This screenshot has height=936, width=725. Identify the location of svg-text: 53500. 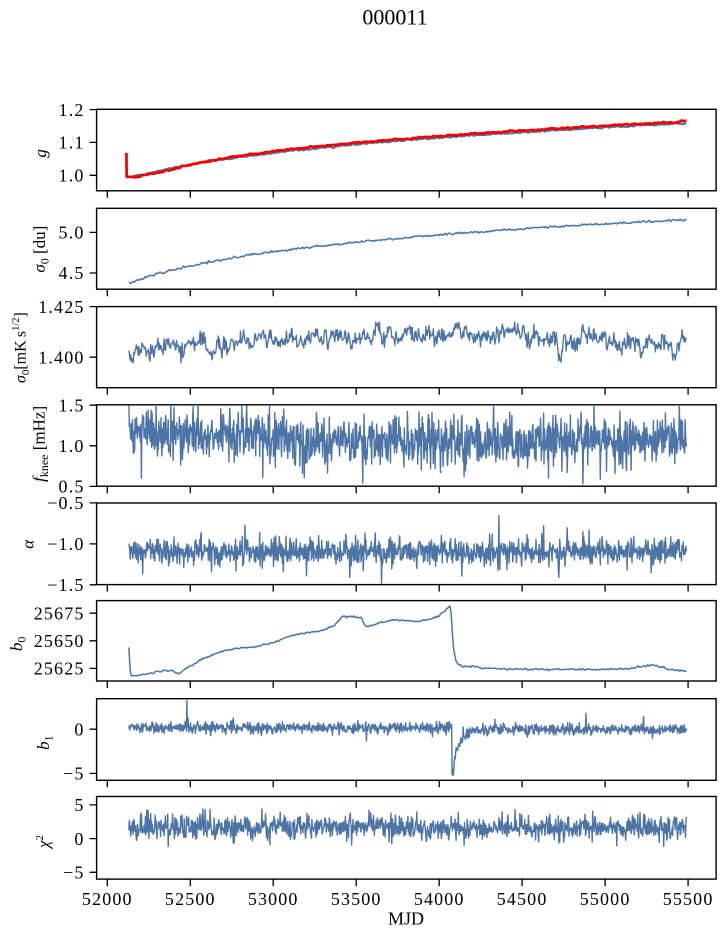
(356, 899).